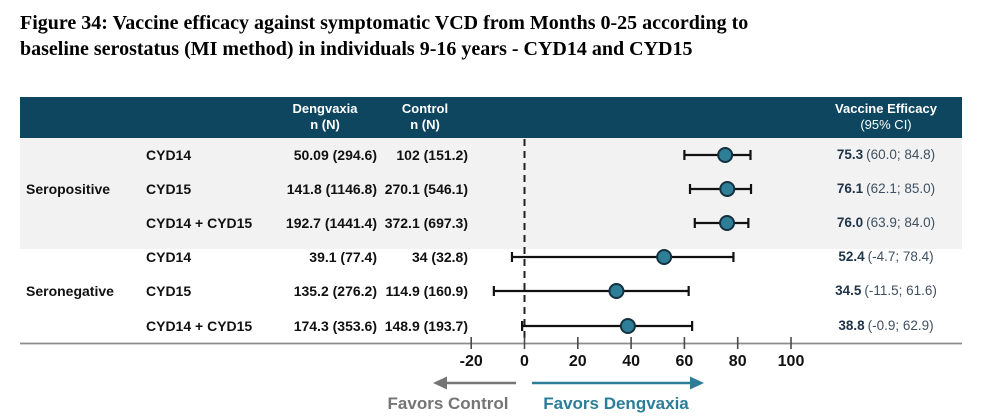 This screenshot has width=993, height=420. What do you see at coordinates (791, 361) in the screenshot?
I see `x-axis-tick-label: 100` at bounding box center [791, 361].